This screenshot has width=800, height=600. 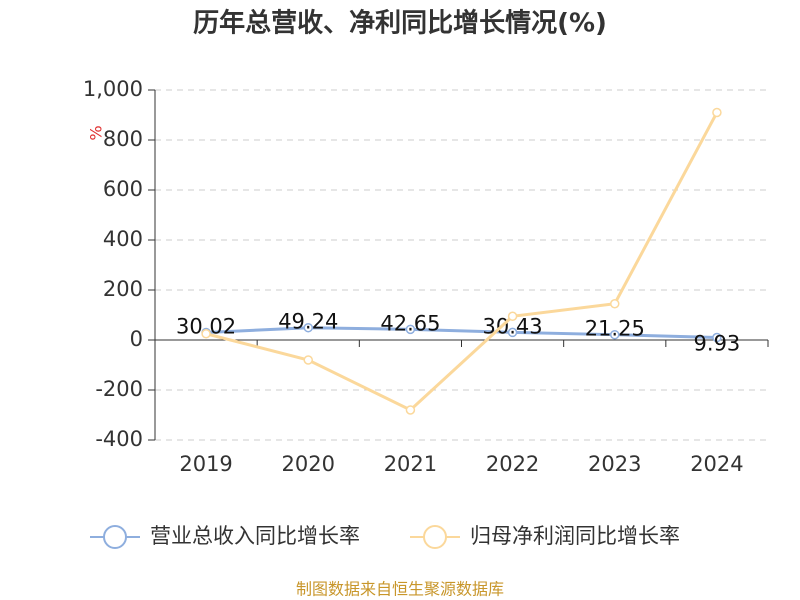 What do you see at coordinates (512, 464) in the screenshot?
I see `x-tick-label: 2022` at bounding box center [512, 464].